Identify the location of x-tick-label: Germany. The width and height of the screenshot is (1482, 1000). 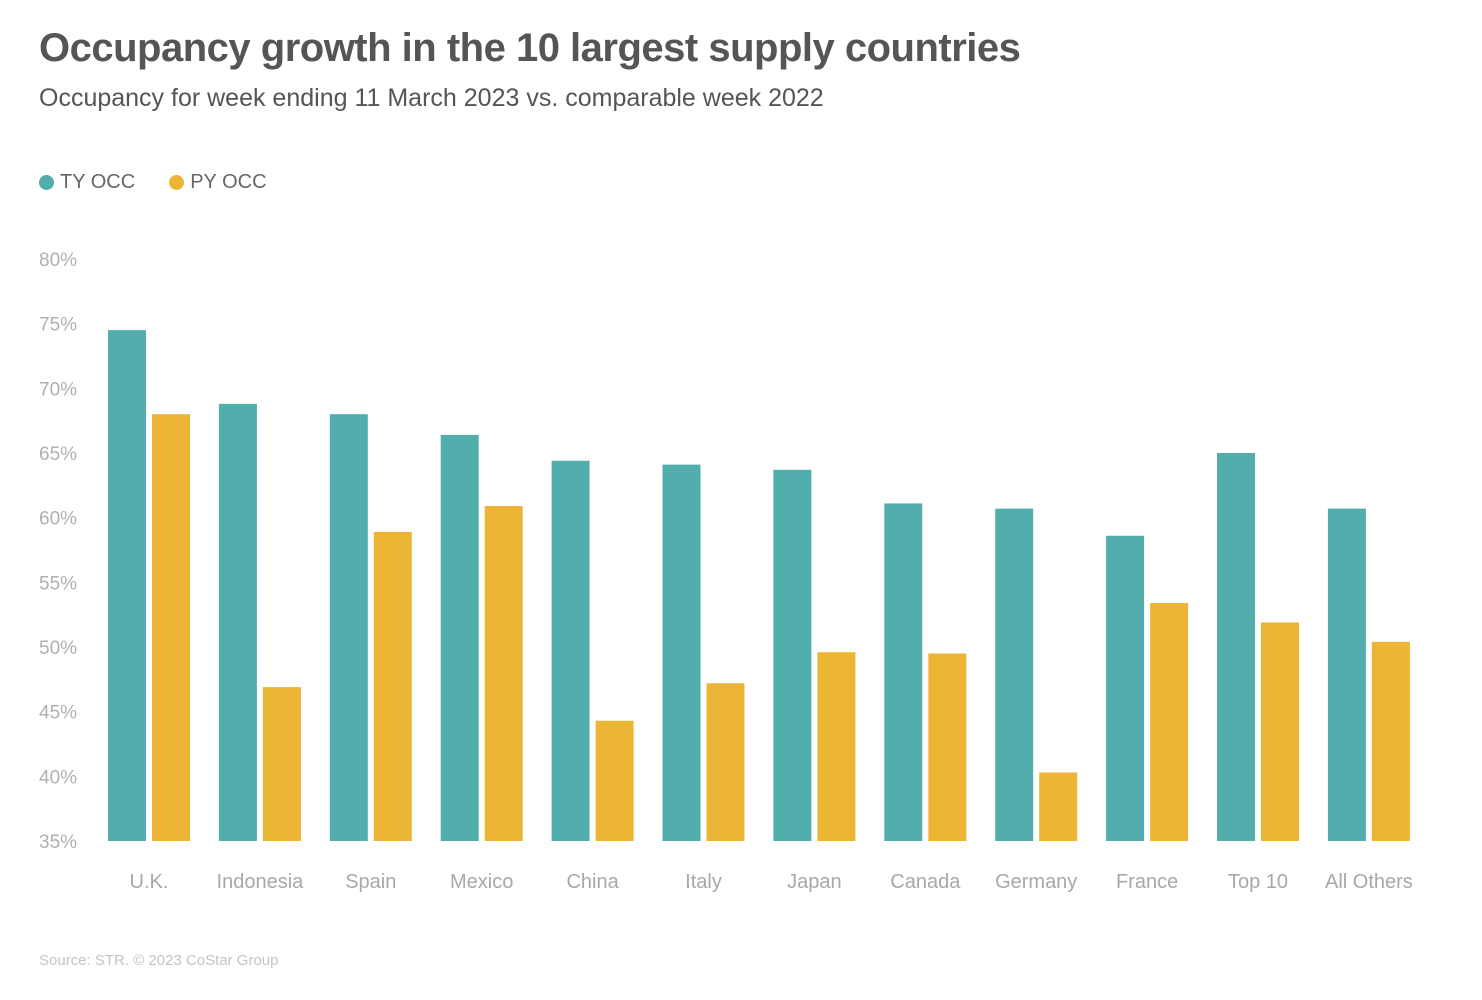
(1036, 882).